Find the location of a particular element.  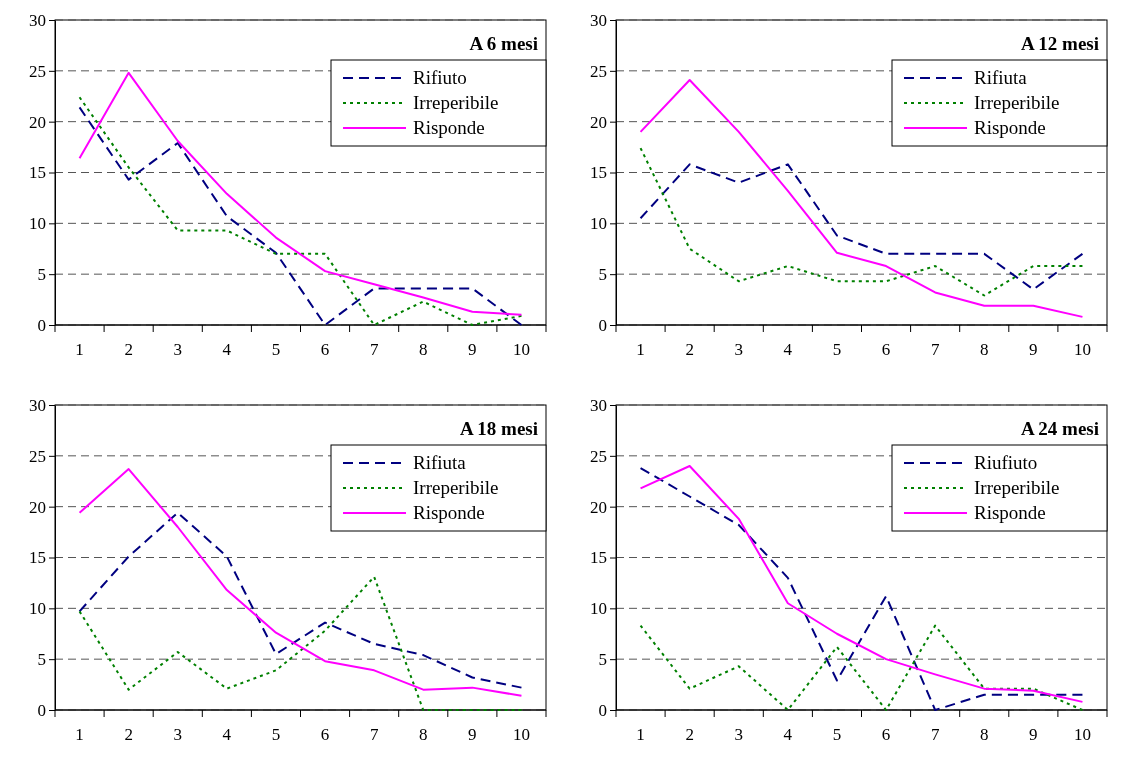

text: A 12 mesi is located at coordinates (1059, 43).